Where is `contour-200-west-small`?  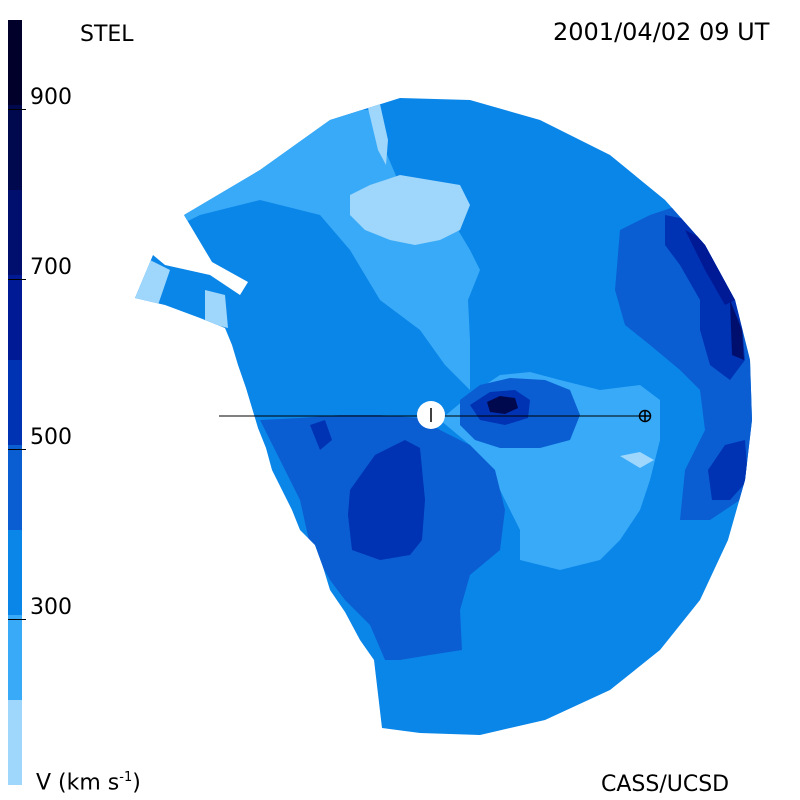 contour-200-west-small is located at coordinates (216, 309).